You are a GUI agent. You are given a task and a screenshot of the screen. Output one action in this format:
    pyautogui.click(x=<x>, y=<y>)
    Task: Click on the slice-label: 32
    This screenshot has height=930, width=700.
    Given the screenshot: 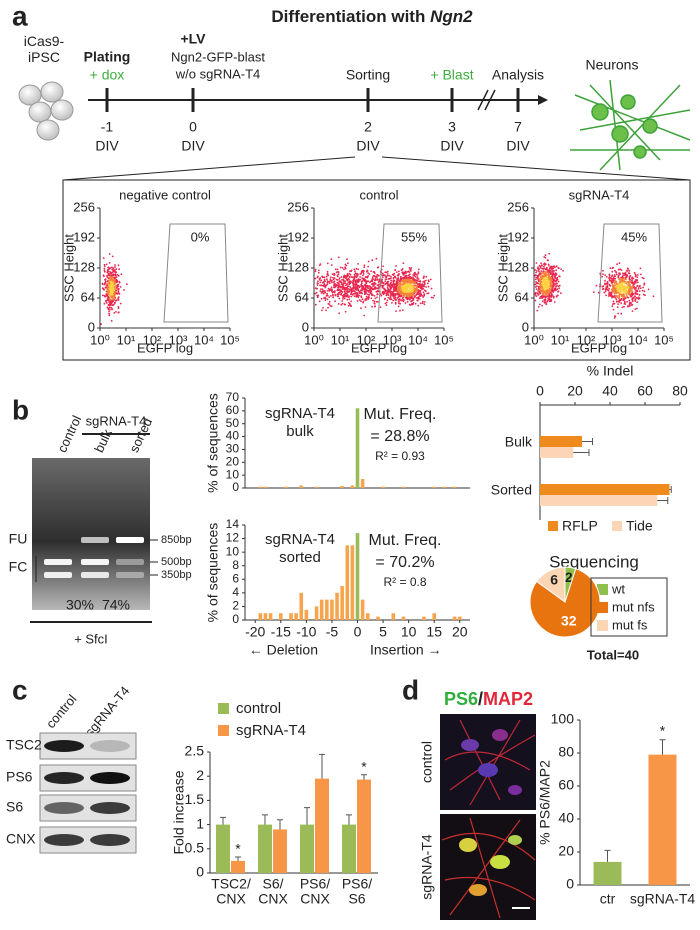 What is the action you would take?
    pyautogui.click(x=569, y=620)
    